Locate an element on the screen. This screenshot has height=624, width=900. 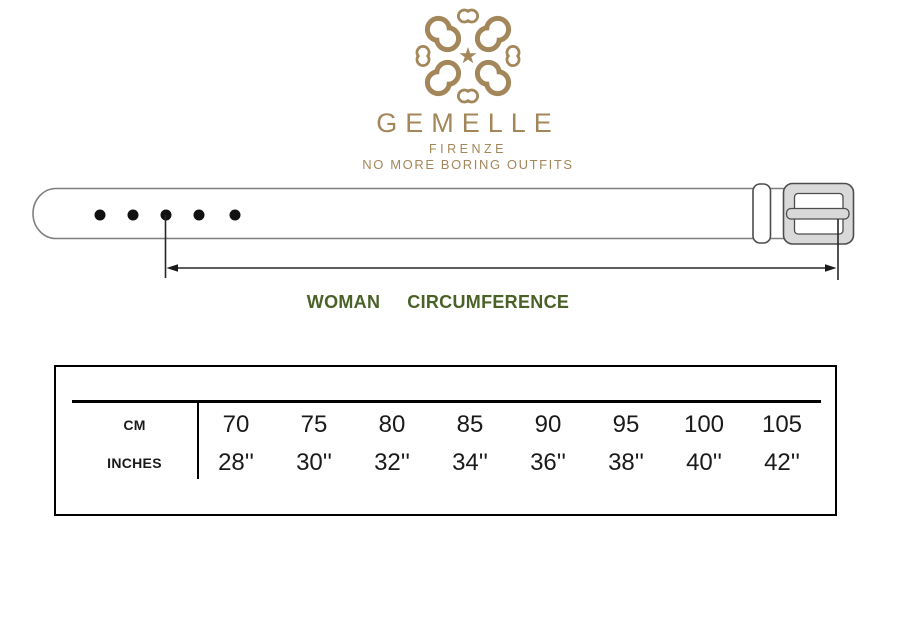
cm-value: 95 is located at coordinates (626, 424).